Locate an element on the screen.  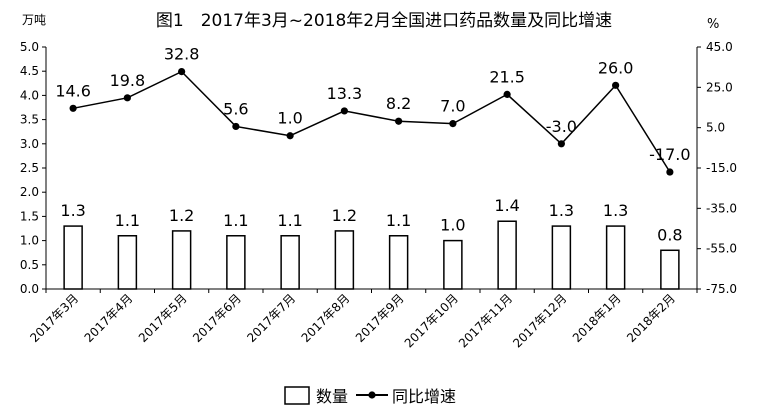
x-axis-ticks is located at coordinates (371, 291).